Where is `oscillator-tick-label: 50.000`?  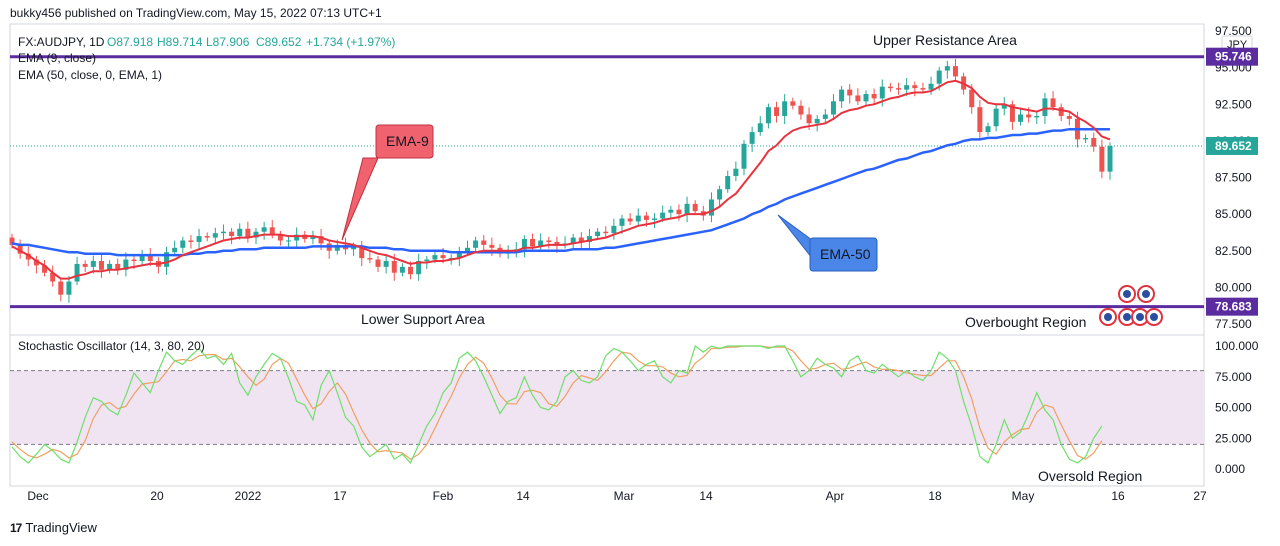
oscillator-tick-label: 50.000 is located at coordinates (1233, 408).